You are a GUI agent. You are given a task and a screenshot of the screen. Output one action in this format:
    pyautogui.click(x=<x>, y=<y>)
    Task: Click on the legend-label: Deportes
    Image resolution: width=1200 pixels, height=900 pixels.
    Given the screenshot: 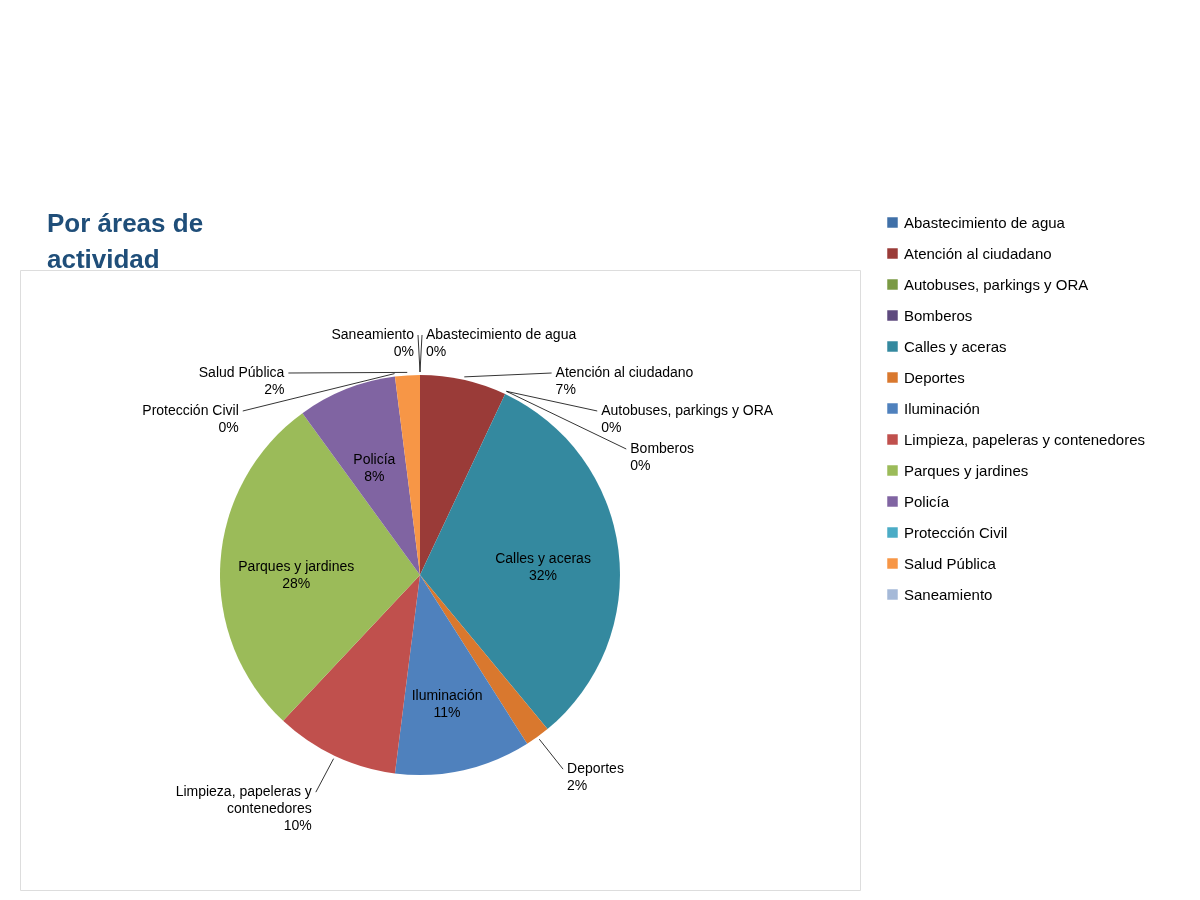 What is the action you would take?
    pyautogui.click(x=934, y=377)
    